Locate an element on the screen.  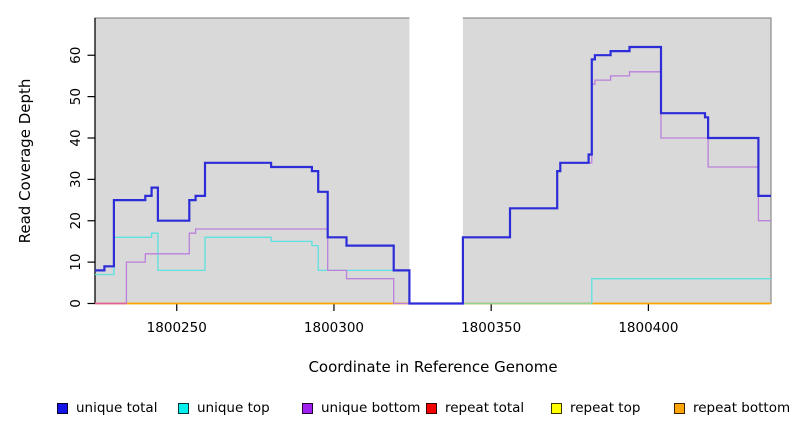
x-tick-label: 1800300 is located at coordinates (334, 328).